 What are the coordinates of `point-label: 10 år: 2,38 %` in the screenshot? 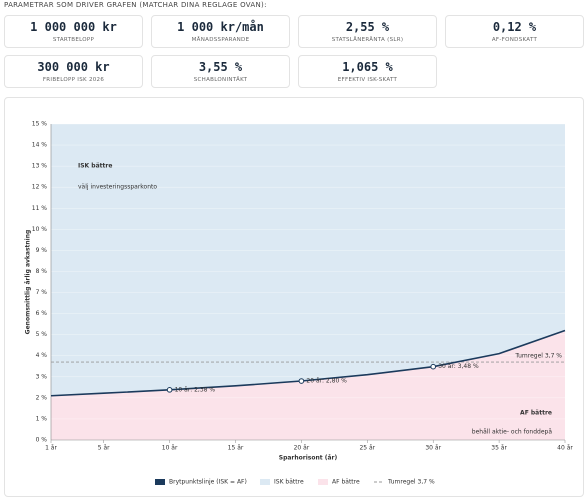 It's located at (195, 389).